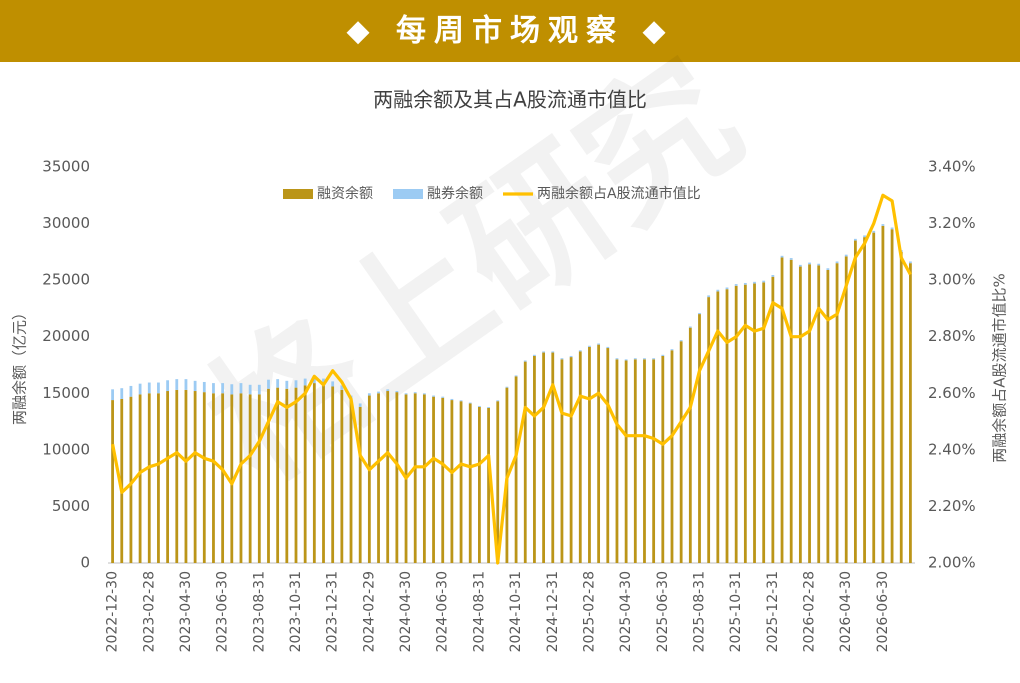 This screenshot has height=683, width=1020. I want to click on x-tick-label: 2025-06-30, so click(663, 611).